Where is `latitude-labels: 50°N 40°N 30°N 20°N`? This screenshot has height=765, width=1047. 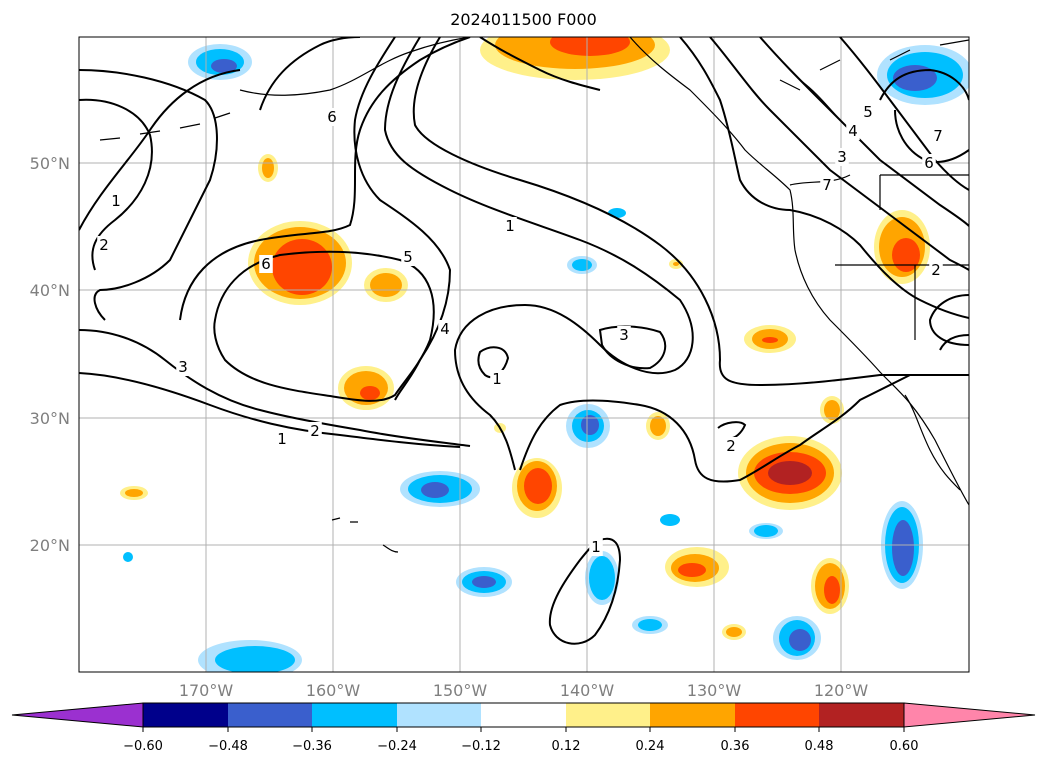 latitude-labels: 50°N 40°N 30°N 20°N is located at coordinates (50, 354).